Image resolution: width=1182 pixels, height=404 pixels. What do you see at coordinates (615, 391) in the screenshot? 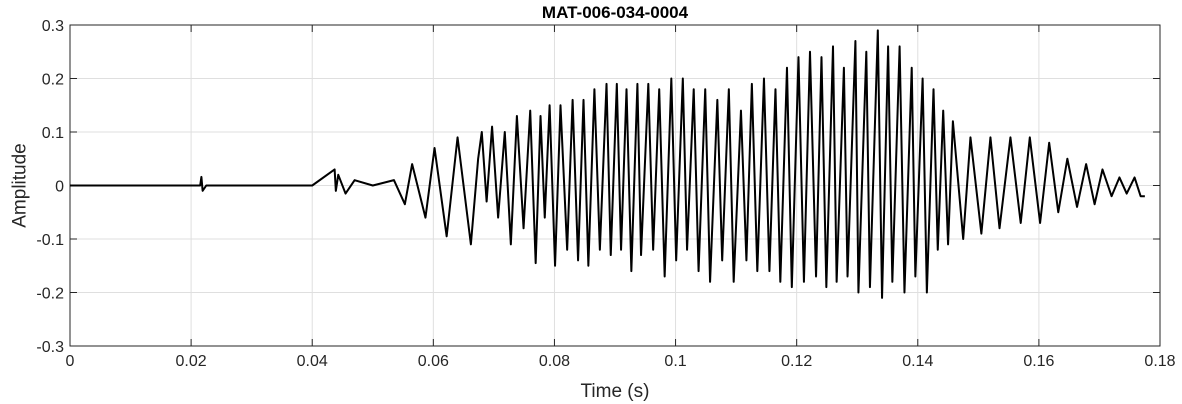
I see `x-axis-label: Time (s)` at bounding box center [615, 391].